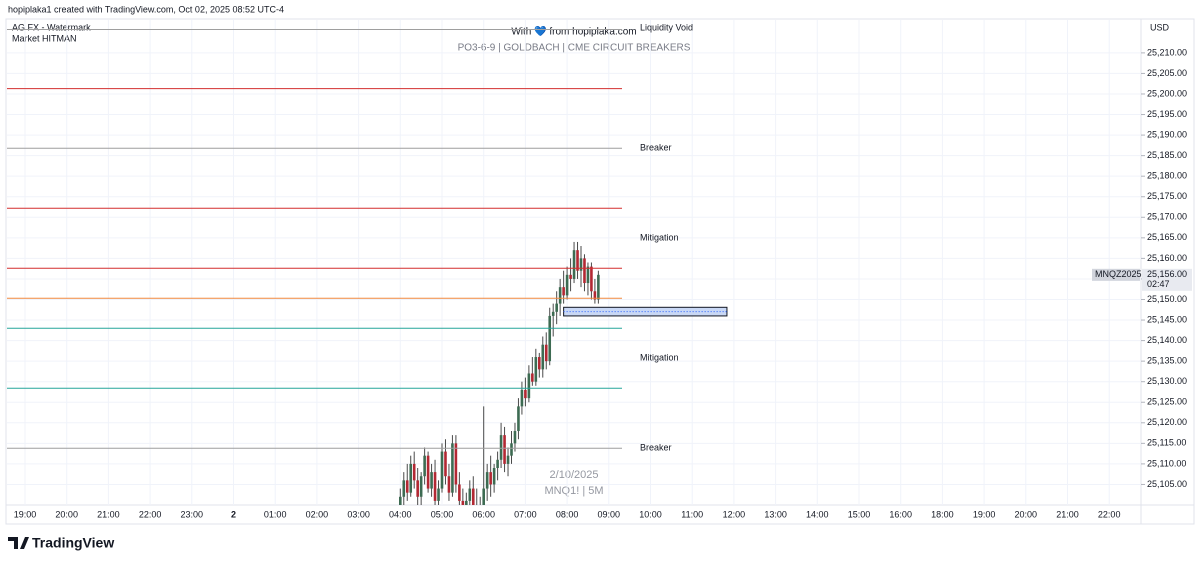  What do you see at coordinates (1167, 134) in the screenshot?
I see `y-tick-label: 25,190.00` at bounding box center [1167, 134].